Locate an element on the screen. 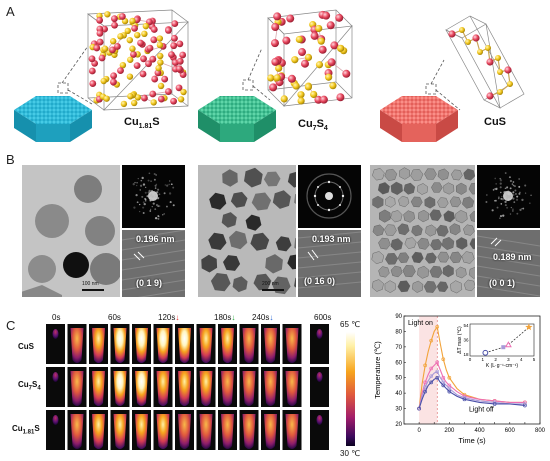 This screenshot has height=461, width=550. time-label-120s: 120s↓ is located at coordinates (168, 317).